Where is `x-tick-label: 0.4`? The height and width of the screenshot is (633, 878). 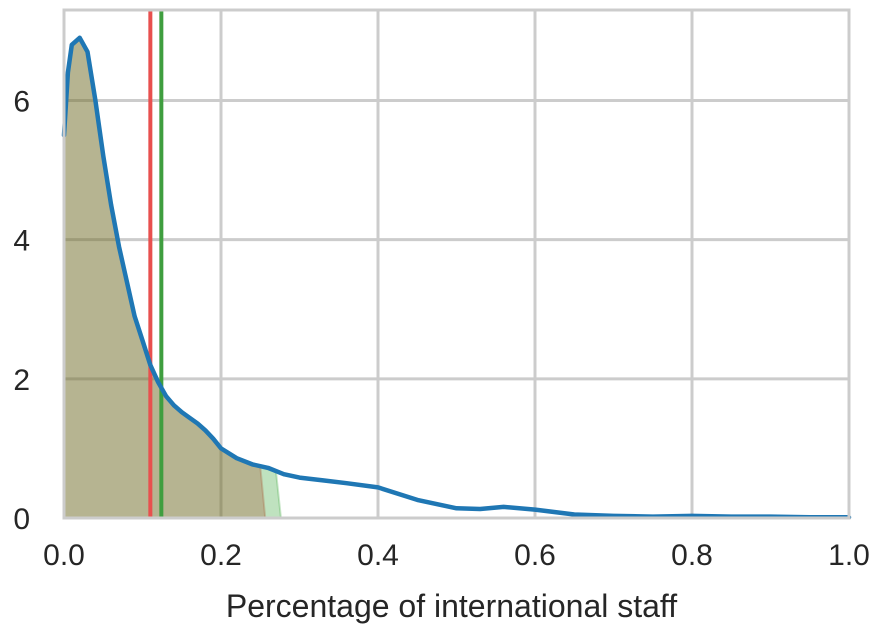
x-tick-label: 0.4 is located at coordinates (378, 555).